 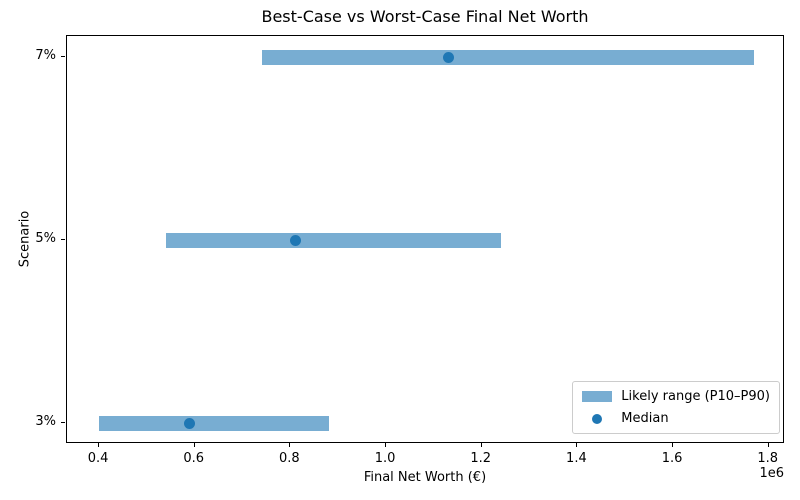 I want to click on range-swatch, so click(x=597, y=396).